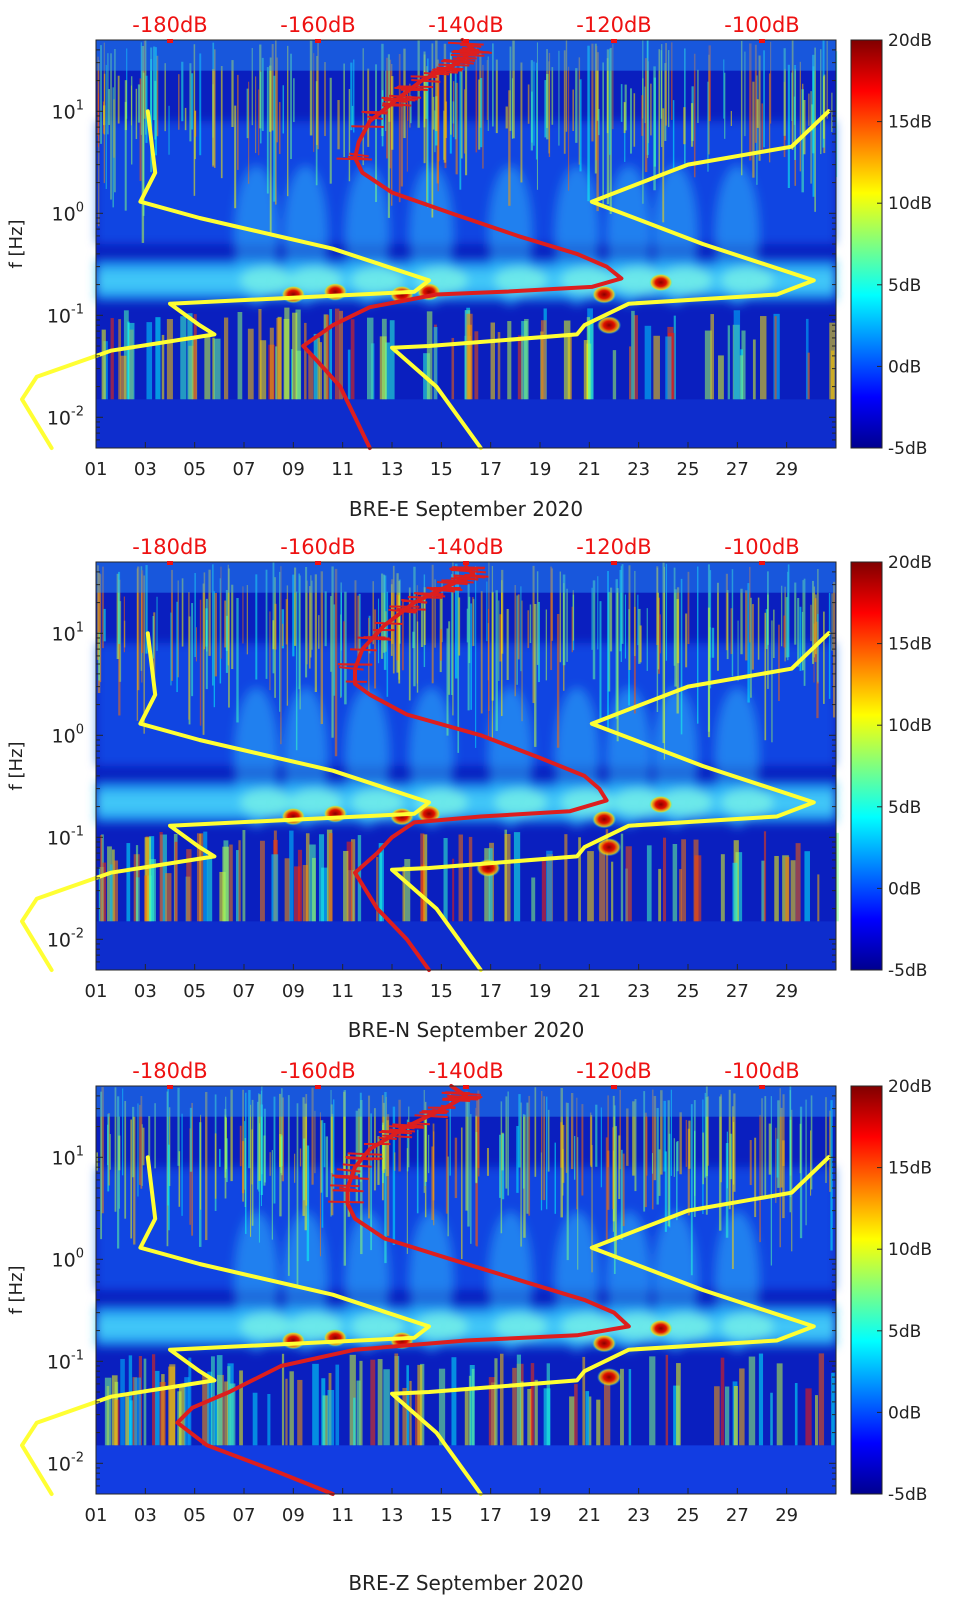  What do you see at coordinates (441, 1515) in the screenshot?
I see `x-tick-label: 15` at bounding box center [441, 1515].